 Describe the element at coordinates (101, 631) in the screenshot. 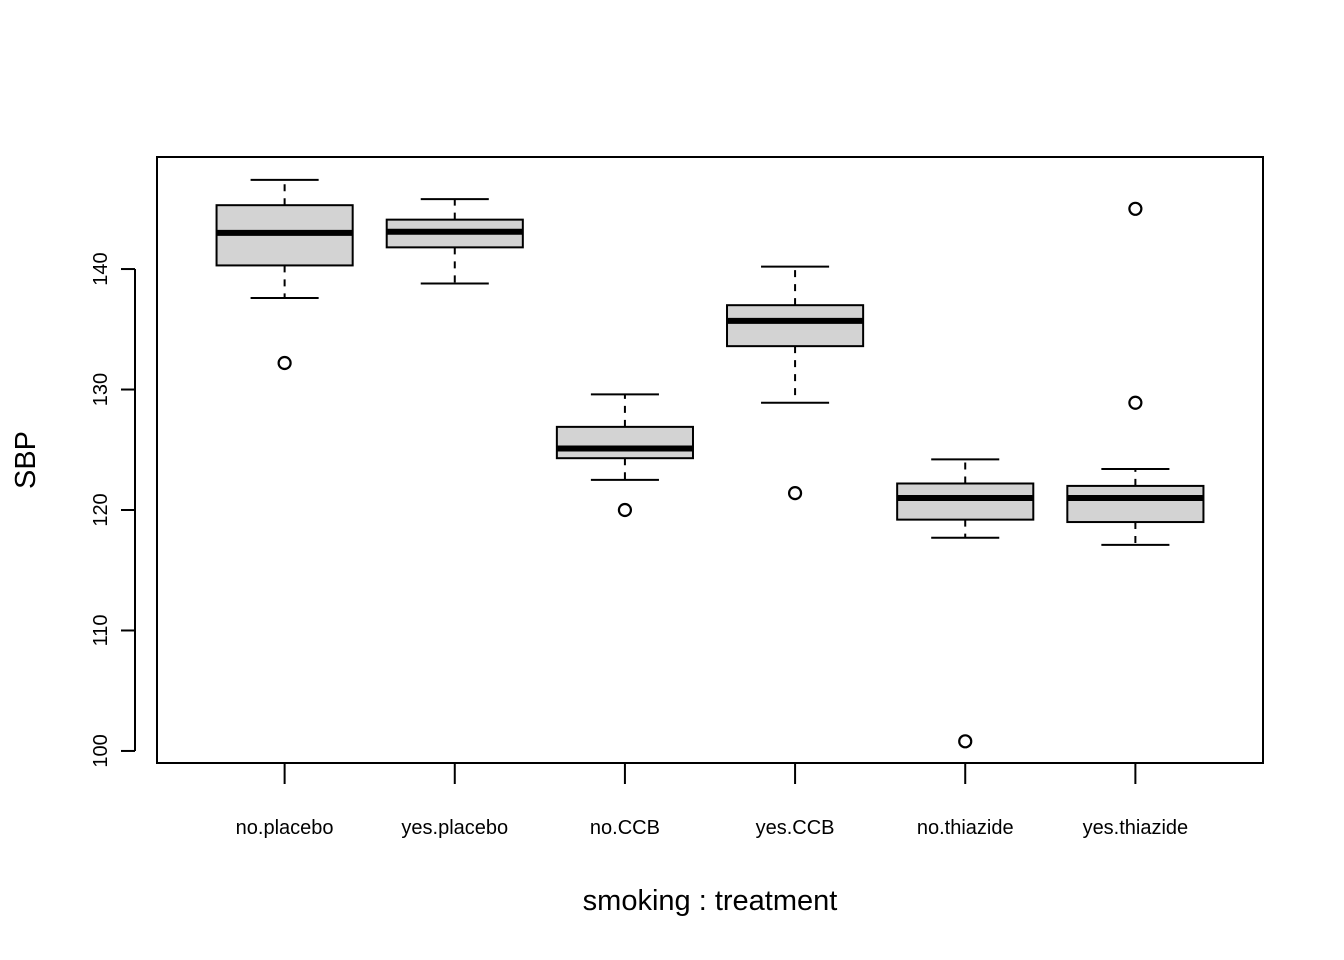

I see `y-tick-label: 110` at that location.